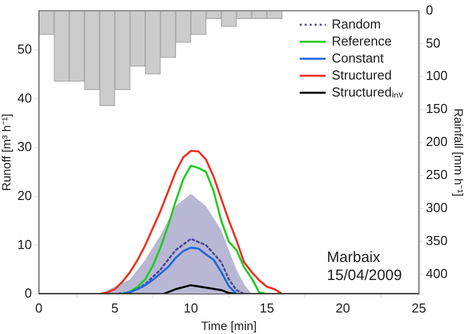 The height and width of the screenshot is (334, 469). I want to click on legend-label: Constant, so click(358, 58).